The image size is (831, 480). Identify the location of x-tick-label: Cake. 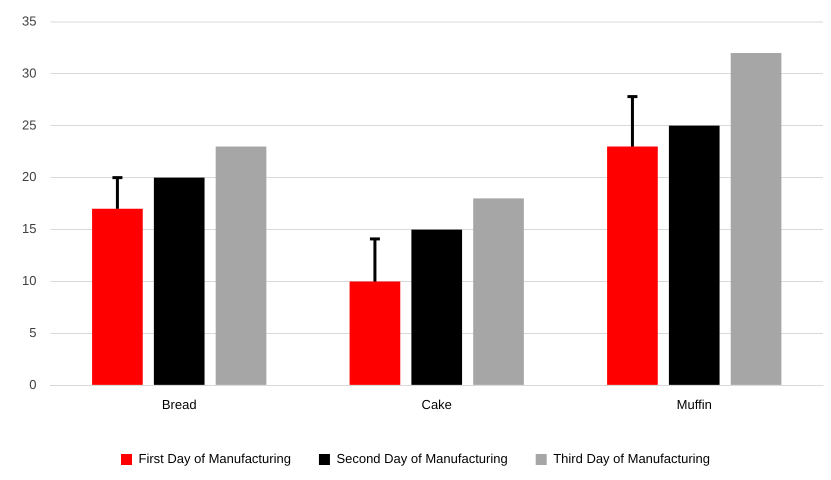
(437, 404).